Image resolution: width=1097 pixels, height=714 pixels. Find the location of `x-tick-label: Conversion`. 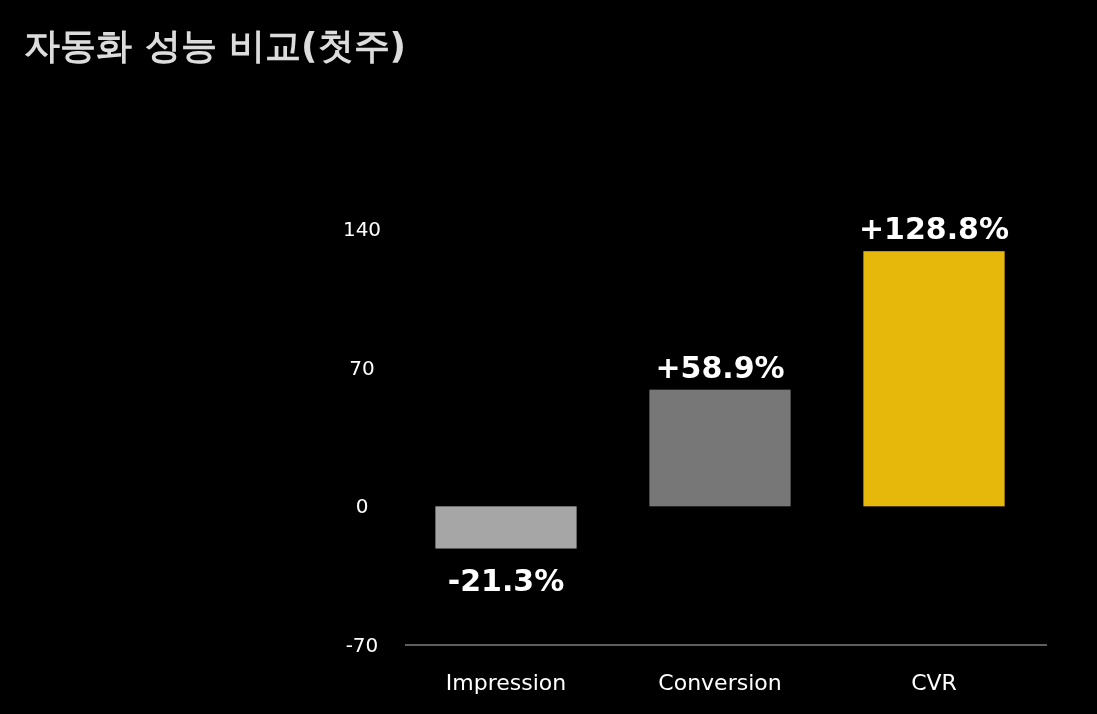

x-tick-label: Conversion is located at coordinates (720, 682).